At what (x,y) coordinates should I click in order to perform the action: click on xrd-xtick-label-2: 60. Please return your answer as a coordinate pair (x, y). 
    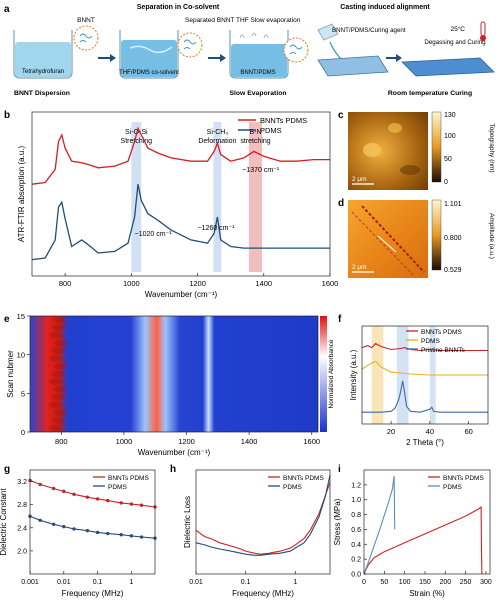
    Looking at the image, I should click on (468, 431).